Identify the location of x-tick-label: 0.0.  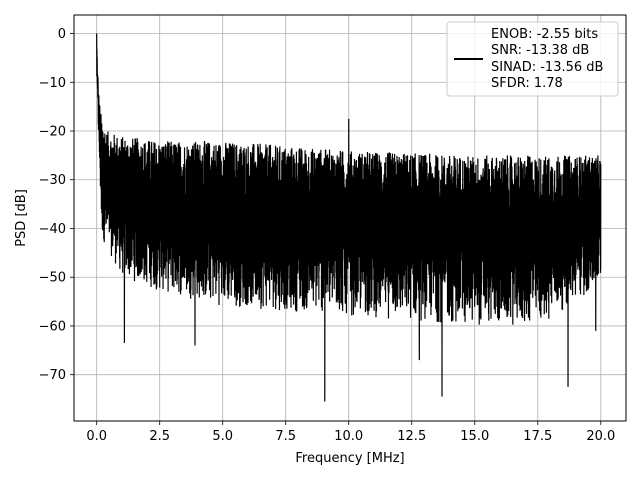
(96, 436).